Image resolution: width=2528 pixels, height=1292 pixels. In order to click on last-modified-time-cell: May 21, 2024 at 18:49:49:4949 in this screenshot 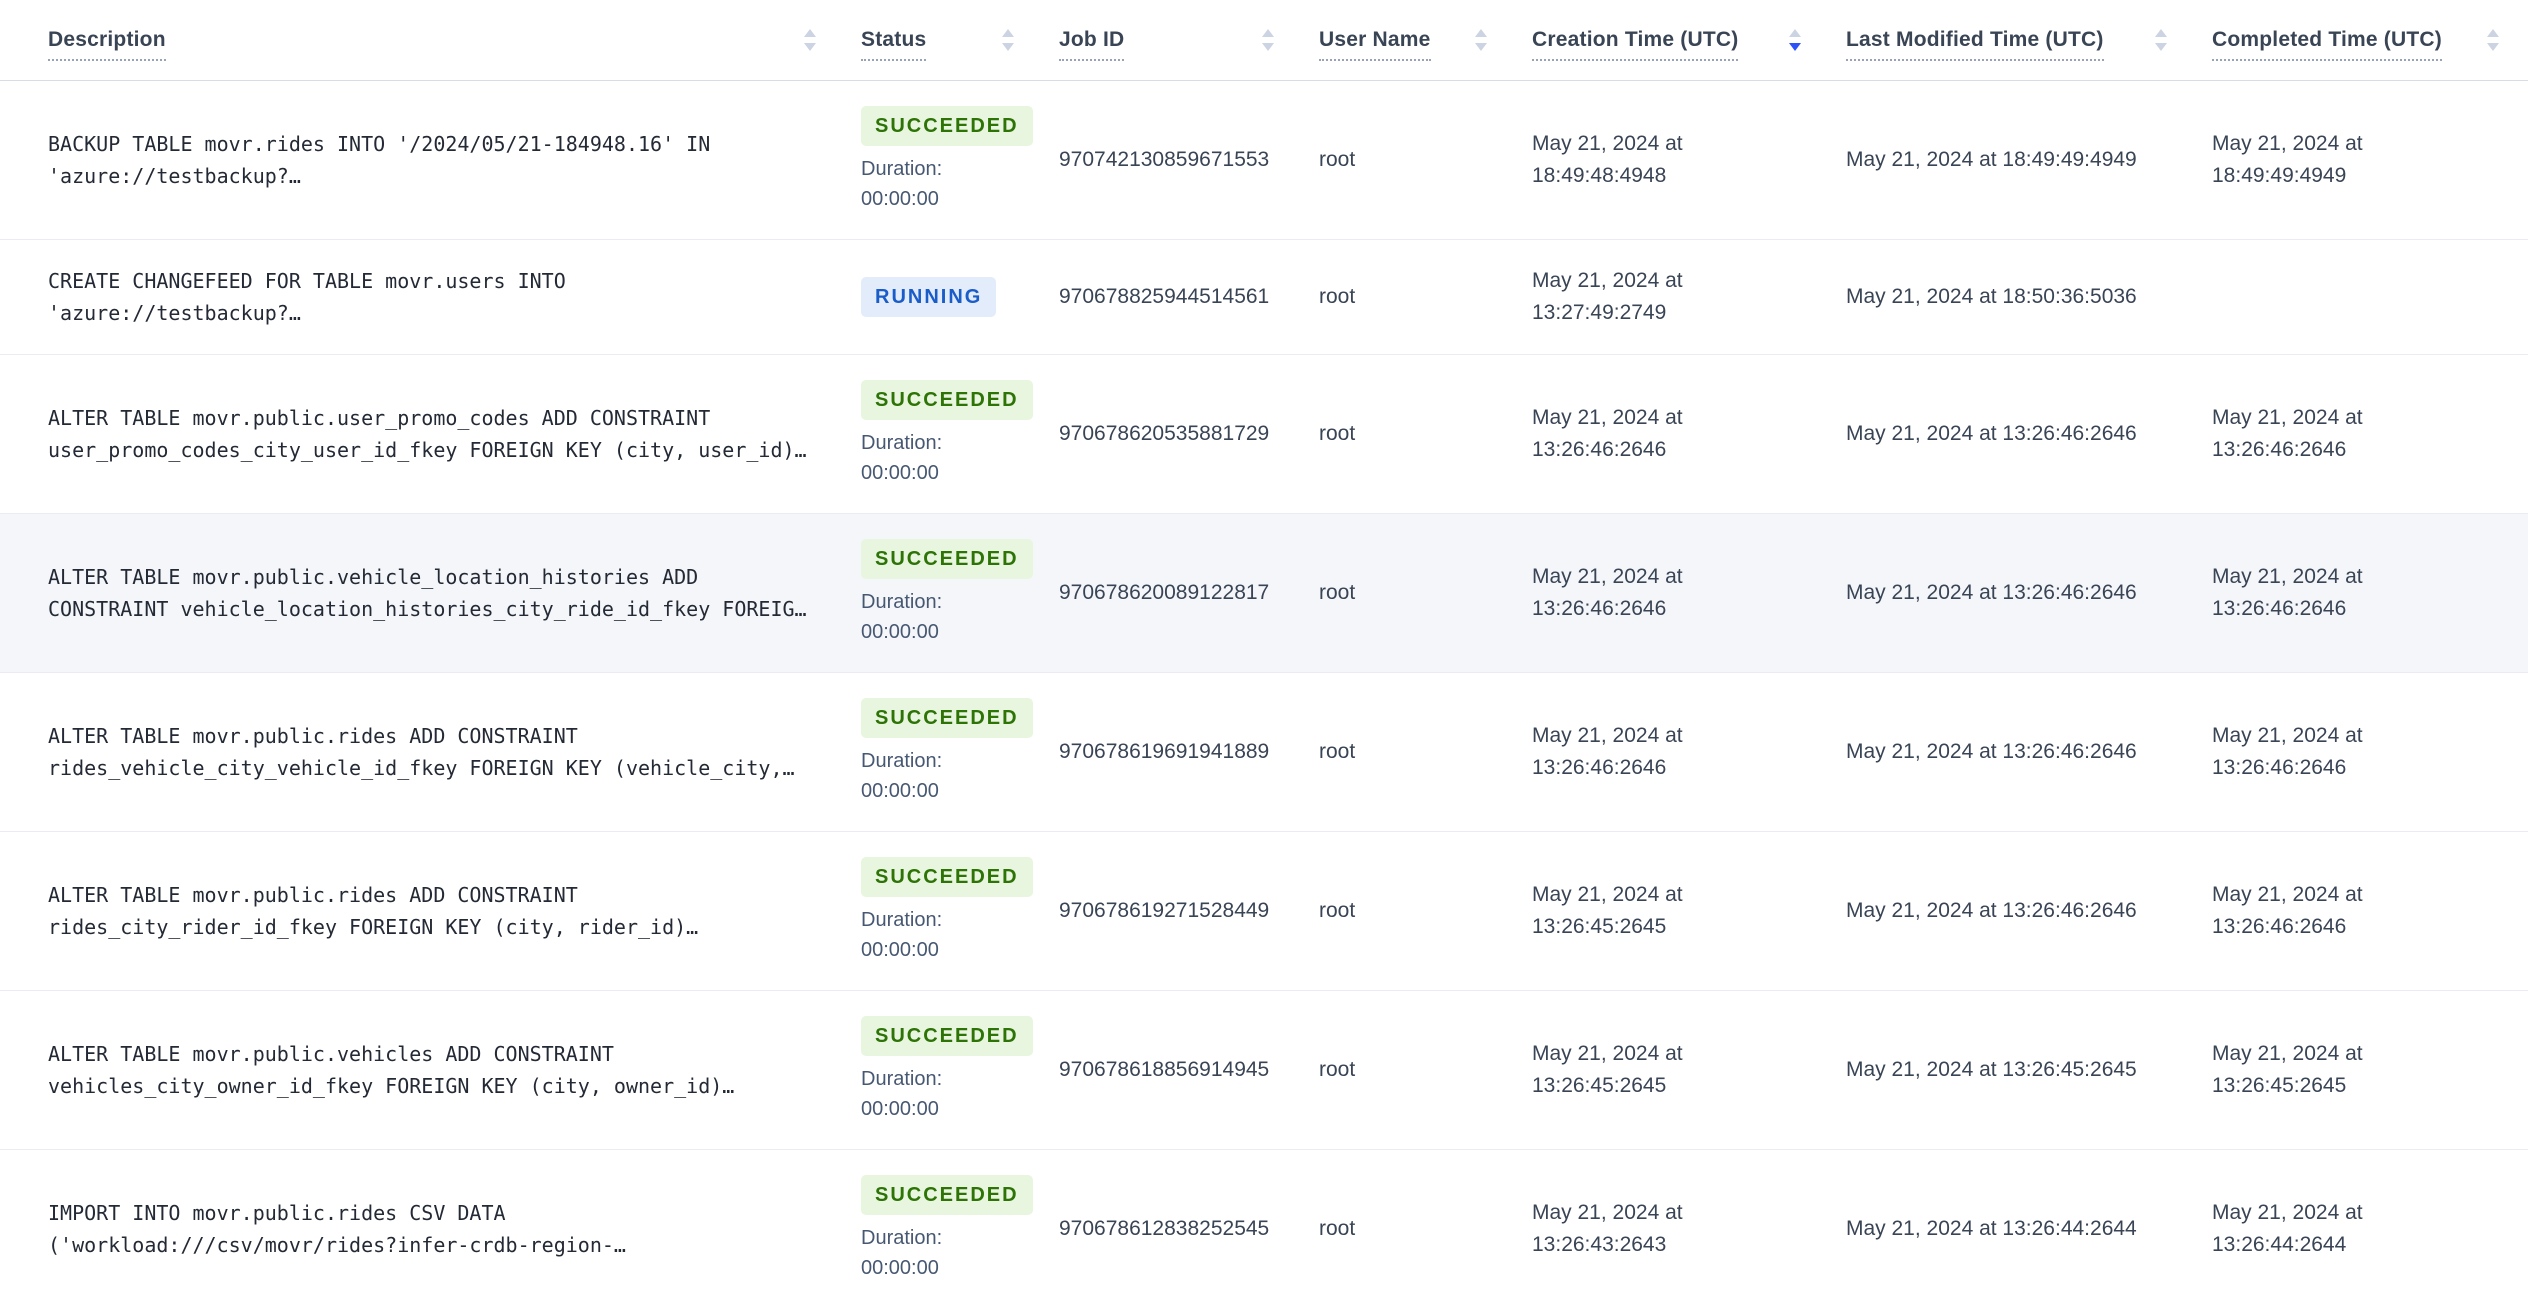, I will do `click(1991, 159)`.